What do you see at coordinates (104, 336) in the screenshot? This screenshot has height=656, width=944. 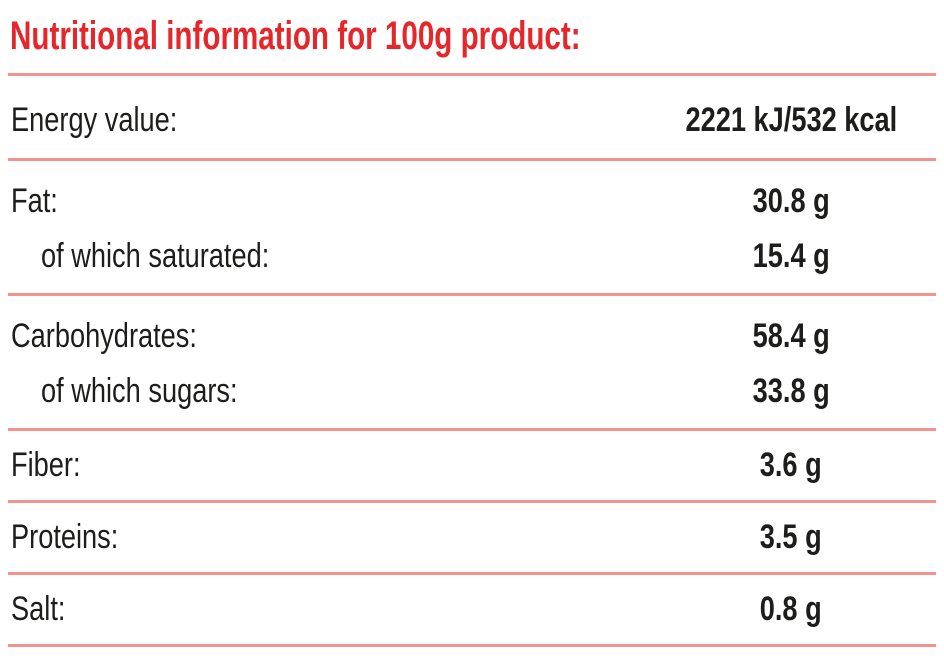 I see `row-label: Carbohydrates:` at bounding box center [104, 336].